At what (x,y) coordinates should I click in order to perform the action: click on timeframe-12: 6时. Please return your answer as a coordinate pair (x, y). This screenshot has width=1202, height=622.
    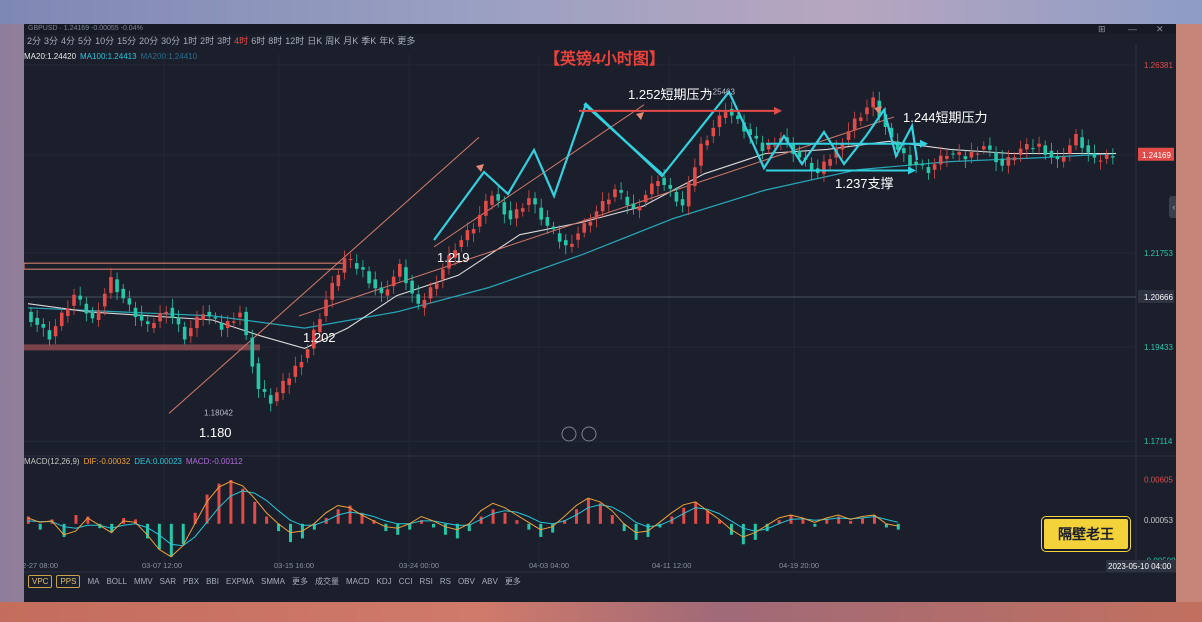
    Looking at the image, I should click on (258, 41).